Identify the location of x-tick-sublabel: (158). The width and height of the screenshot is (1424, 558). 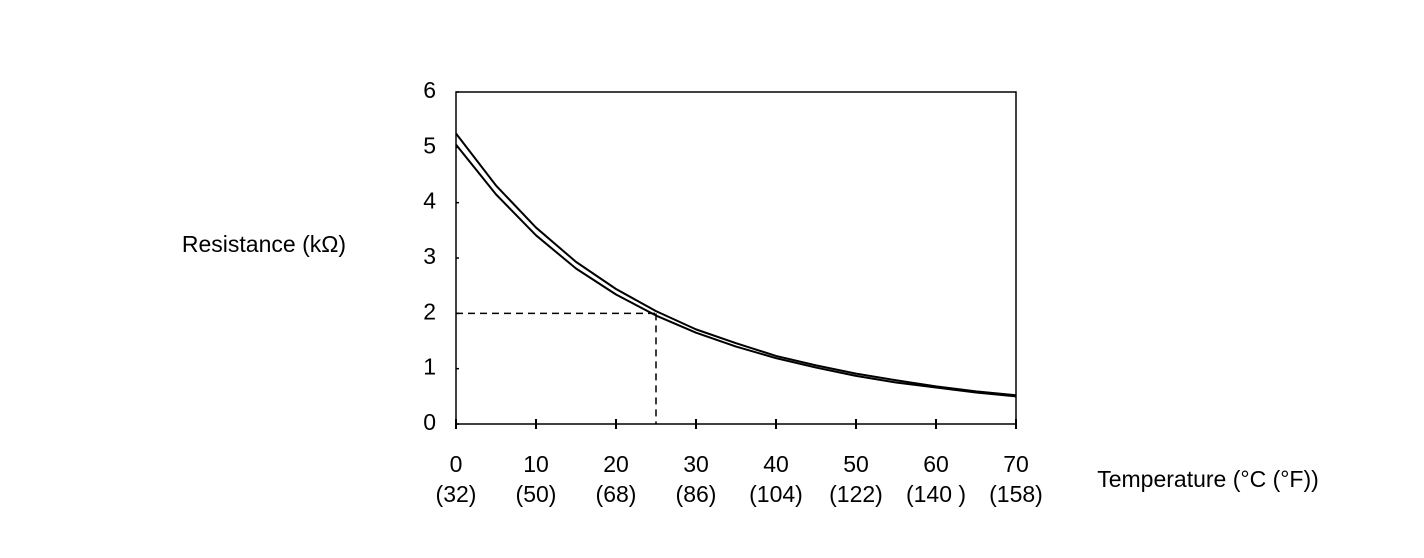
(1016, 494).